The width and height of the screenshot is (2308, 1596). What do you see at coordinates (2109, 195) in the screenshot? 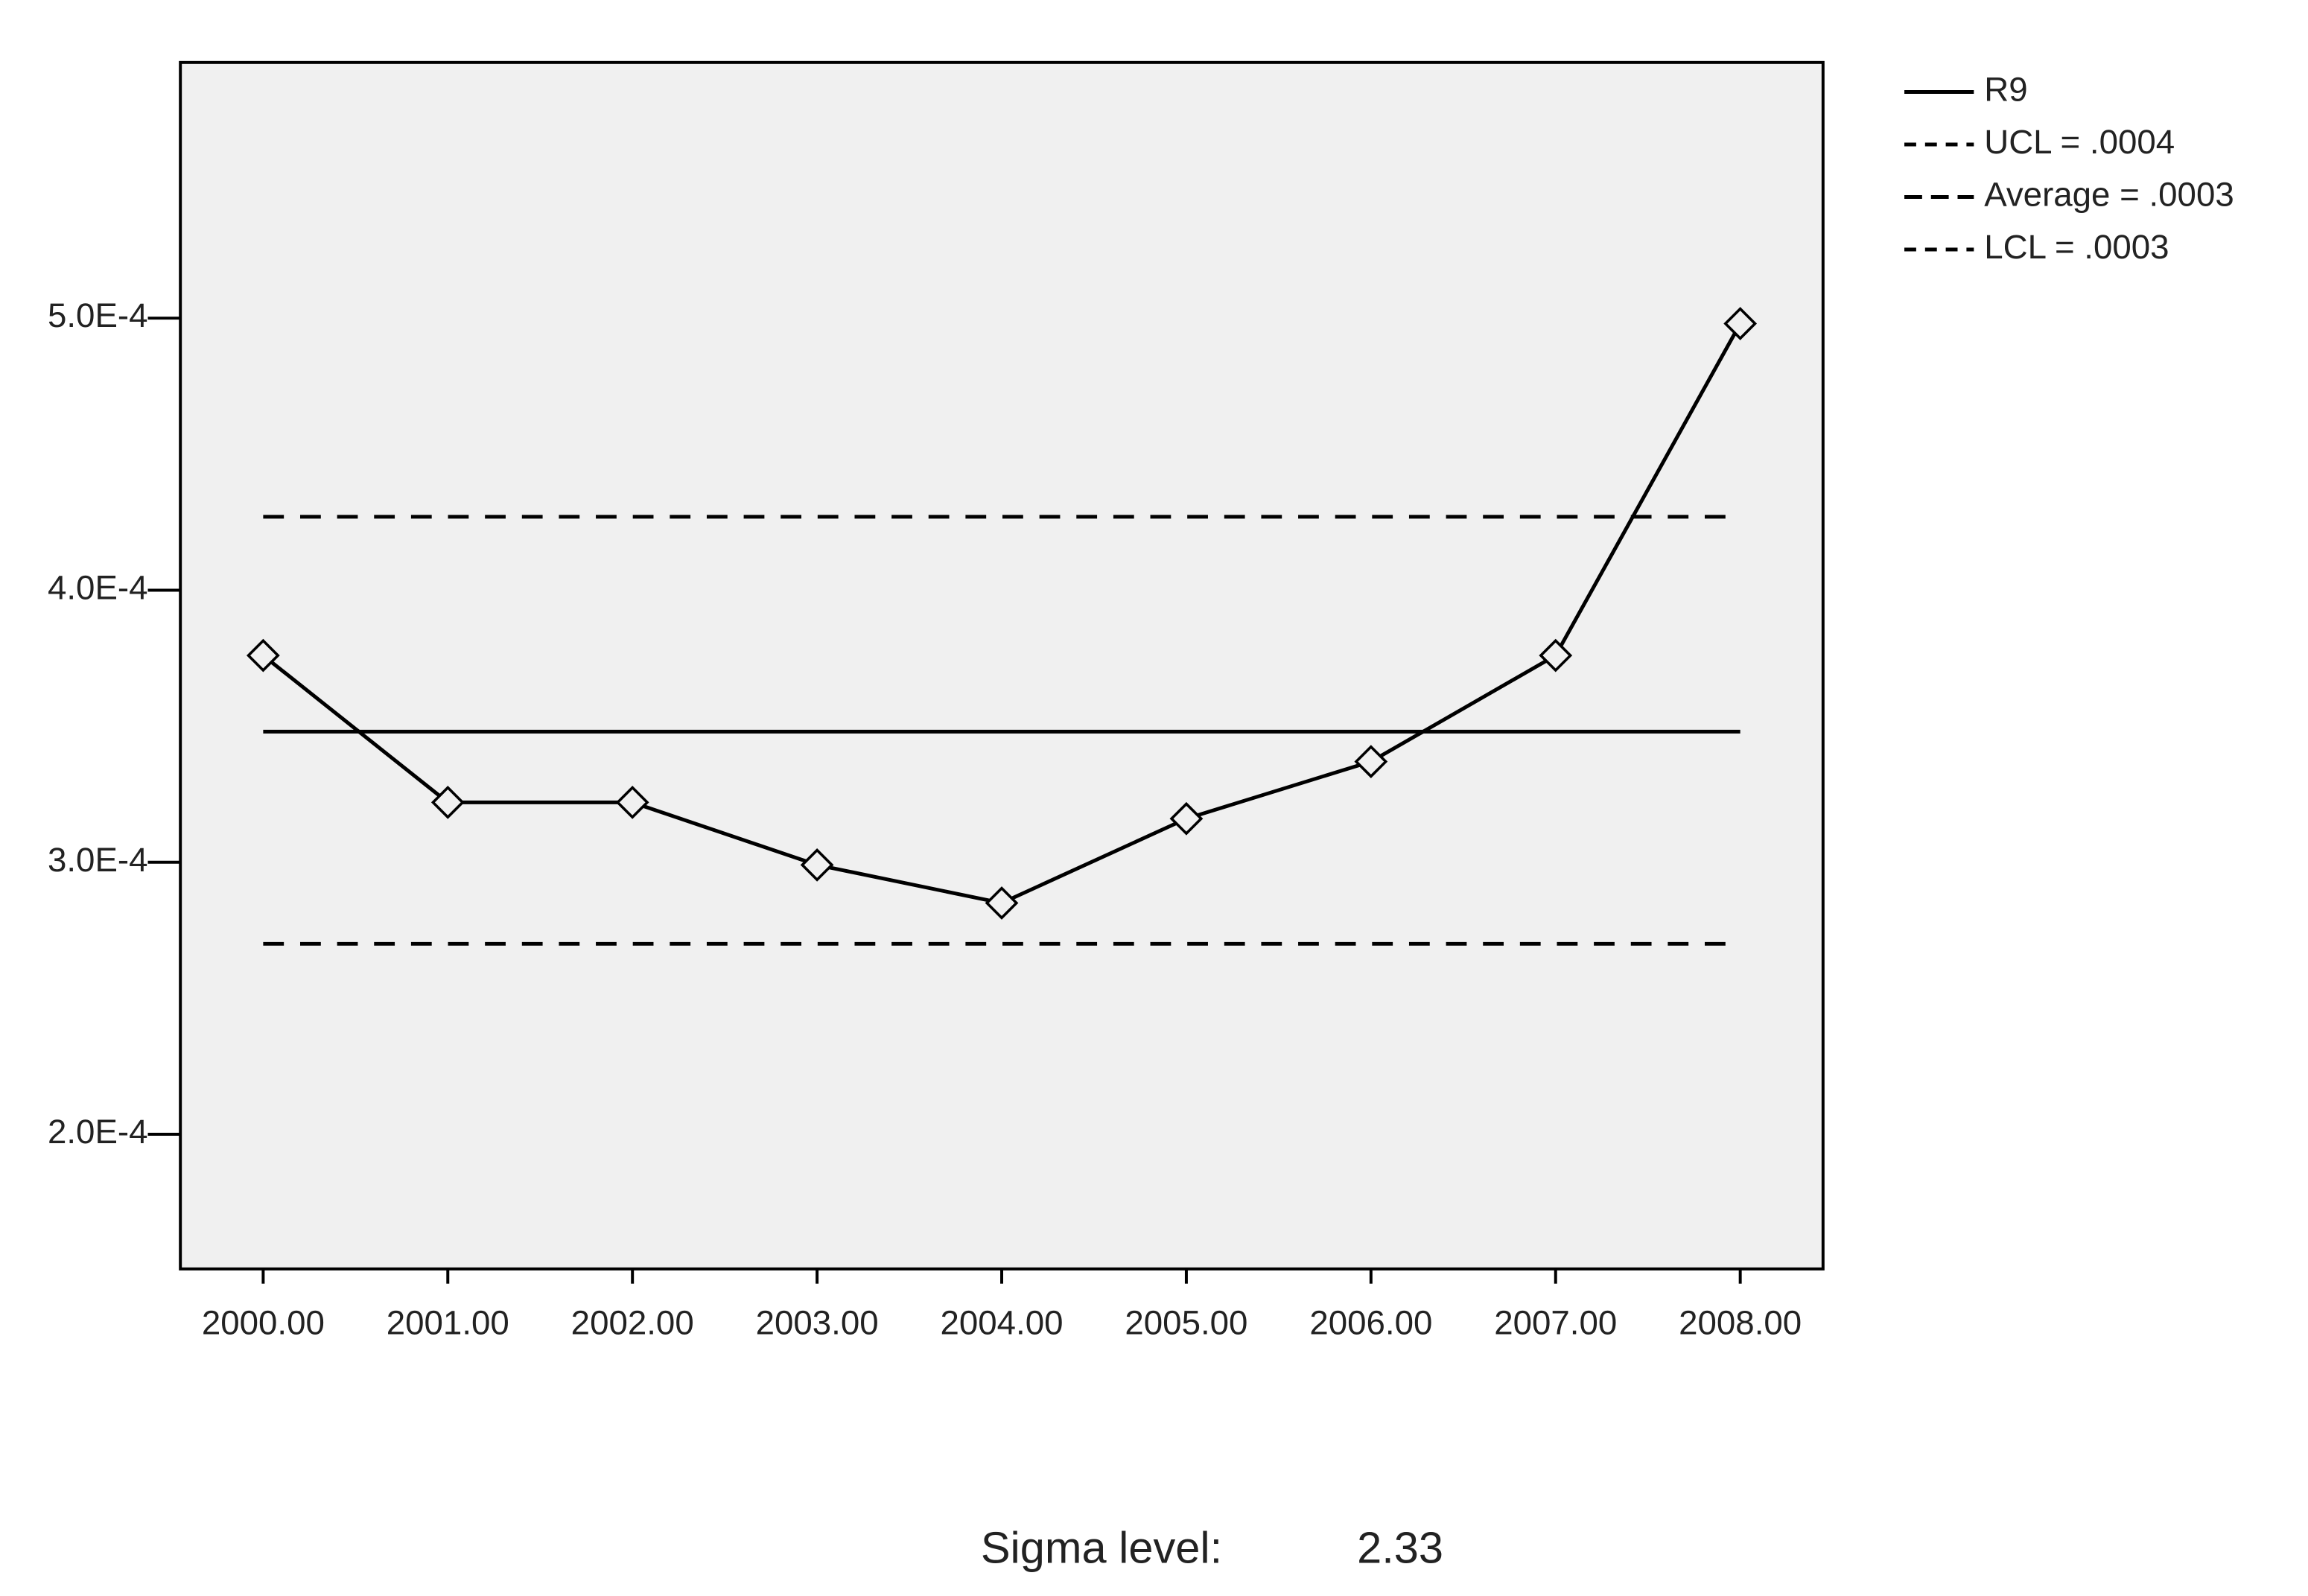
I see `legend-label: Average = .0003` at bounding box center [2109, 195].